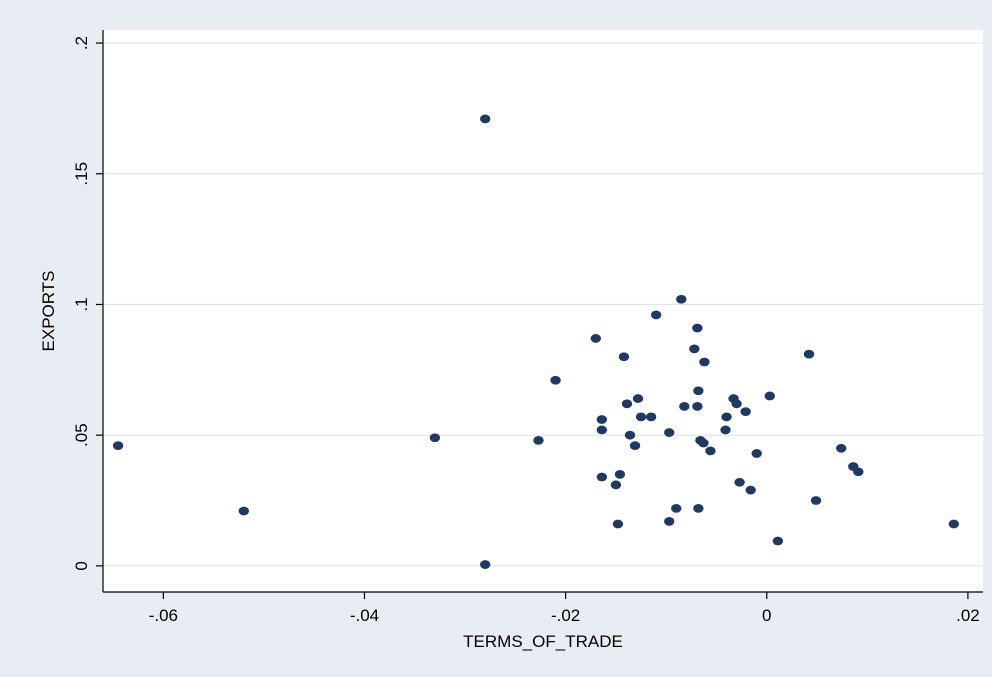 This screenshot has height=677, width=992. I want to click on y-tick-label: .15, so click(81, 174).